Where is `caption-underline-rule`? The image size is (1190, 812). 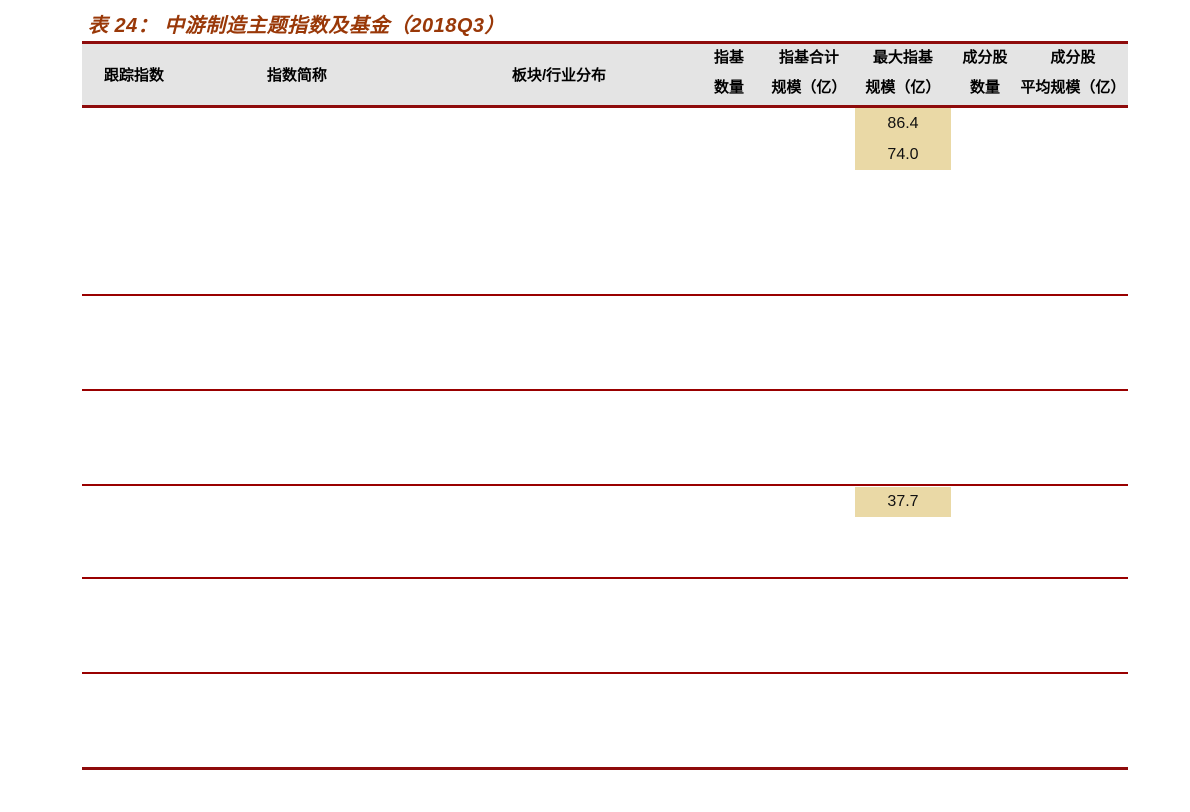
caption-underline-rule is located at coordinates (605, 42).